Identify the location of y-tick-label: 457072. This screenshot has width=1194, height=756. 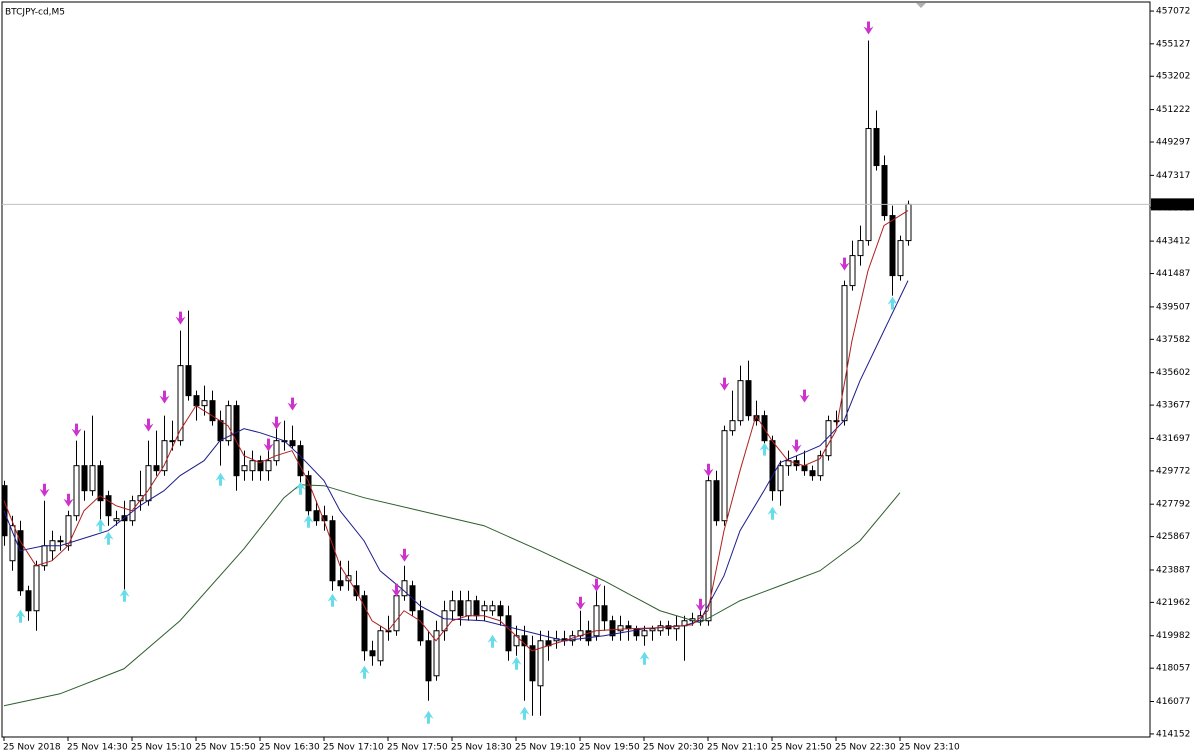
(1173, 12).